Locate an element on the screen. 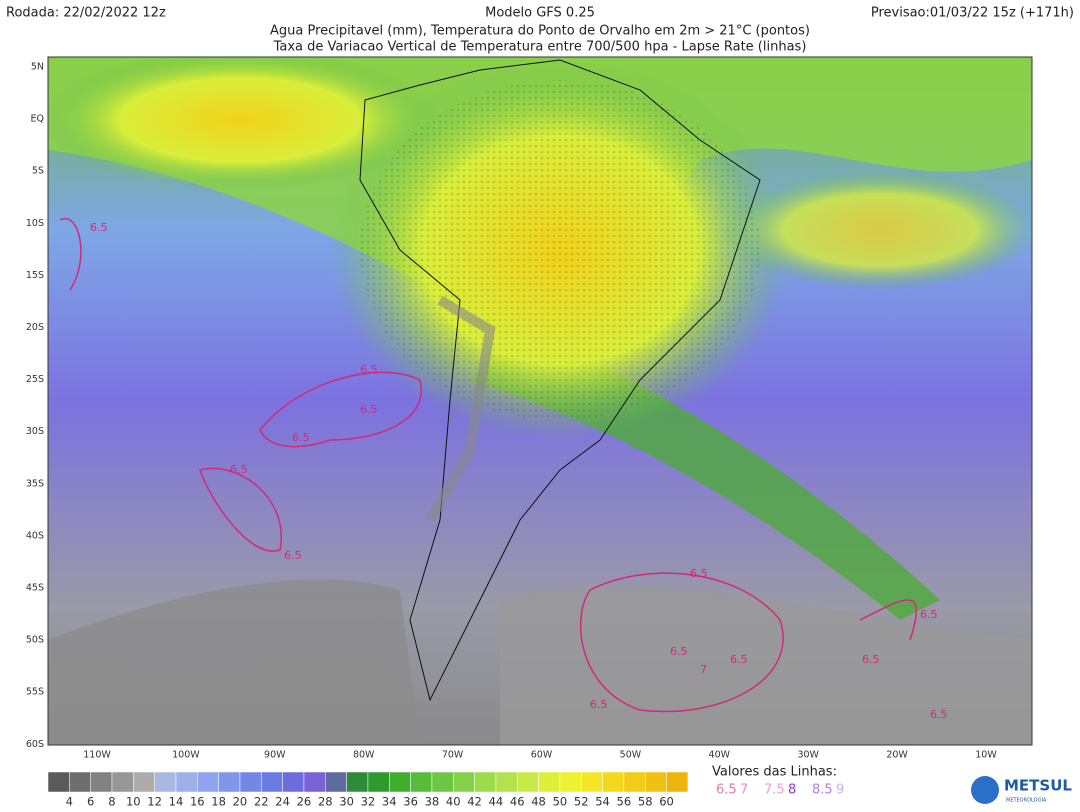 The image size is (1080, 812). contour-label: 7 is located at coordinates (703, 669).